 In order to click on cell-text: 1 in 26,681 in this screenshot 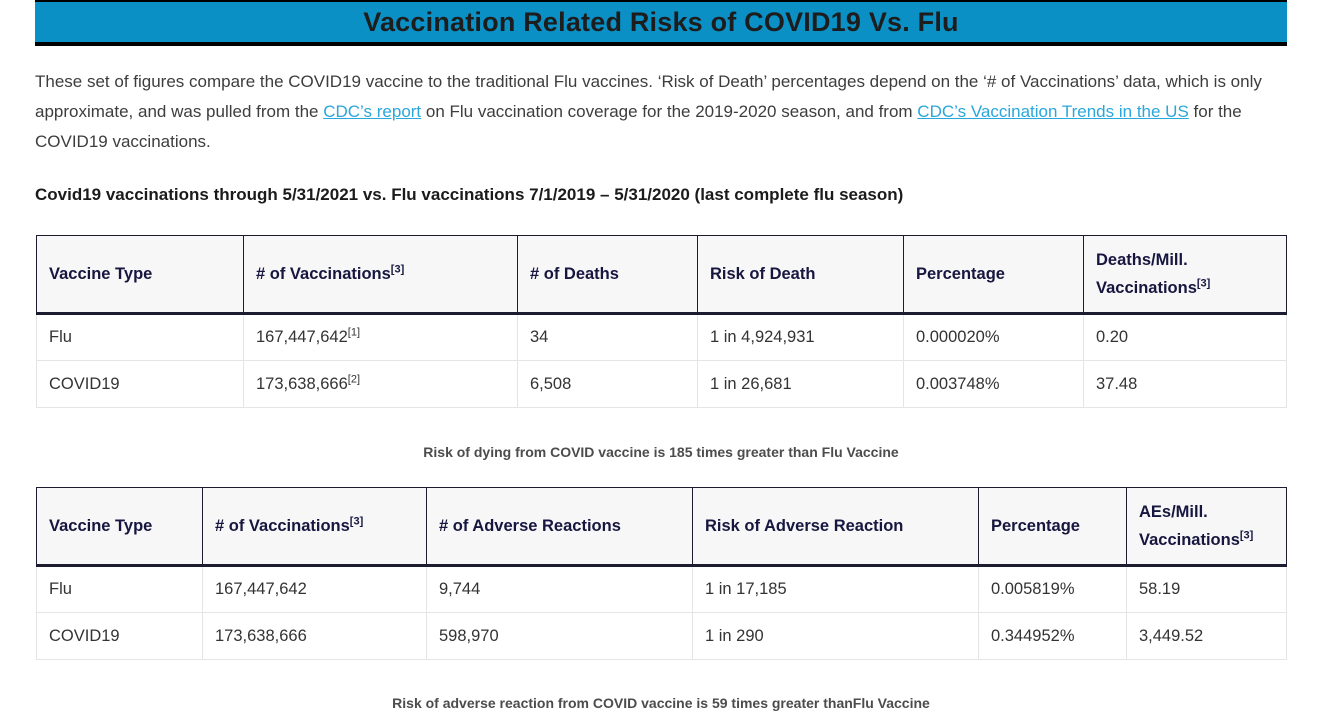, I will do `click(751, 383)`.